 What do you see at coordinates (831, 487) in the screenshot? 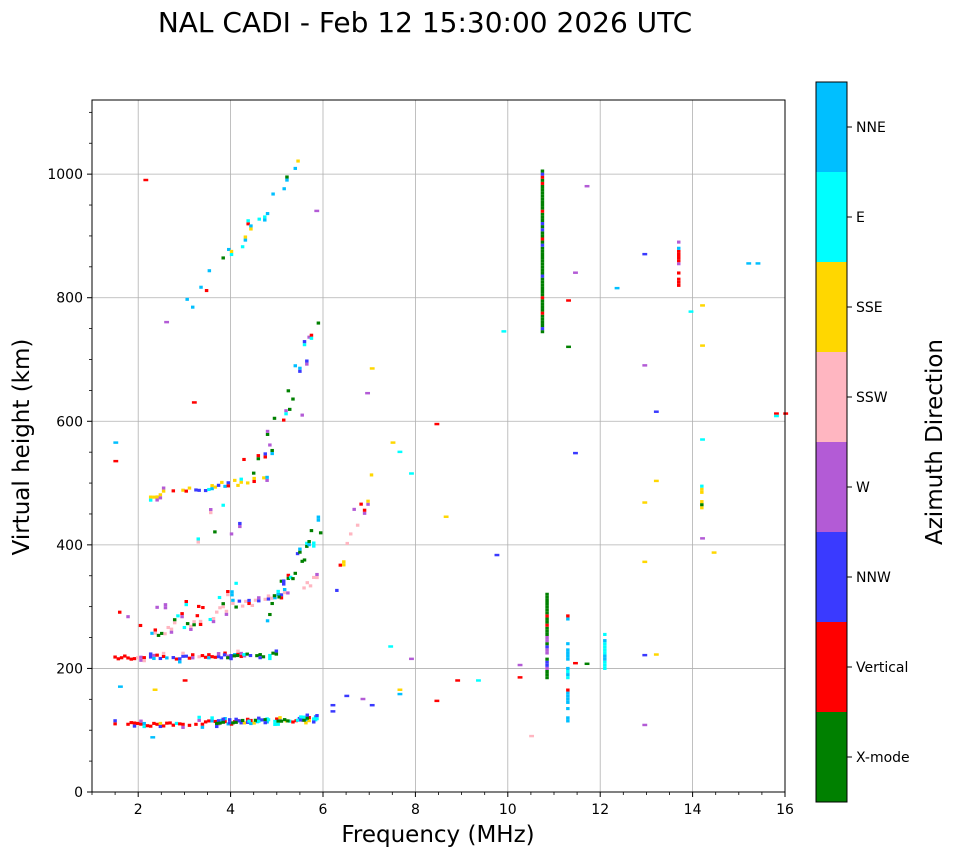
I see `colorbar-swatch-w` at bounding box center [831, 487].